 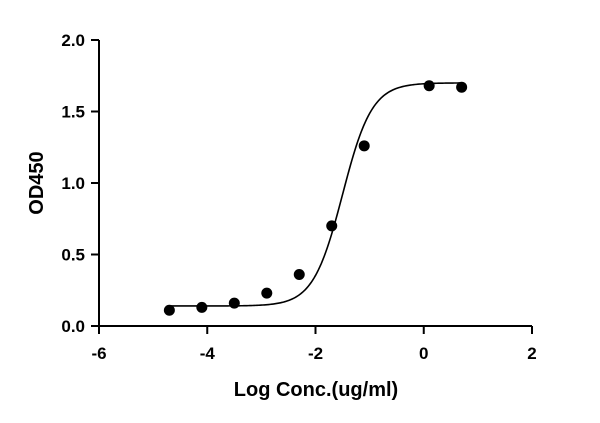 What do you see at coordinates (531, 353) in the screenshot?
I see `x-tick-label: 2` at bounding box center [531, 353].